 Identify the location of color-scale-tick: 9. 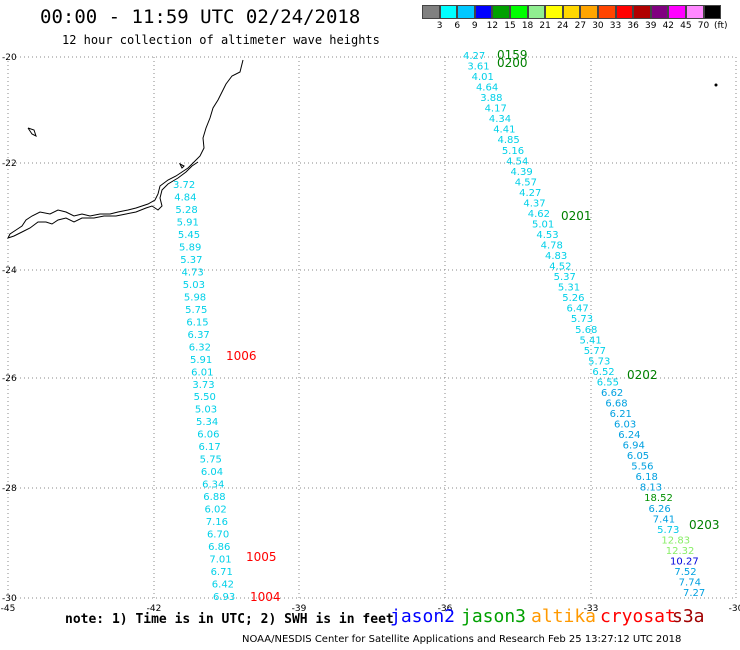
(474, 26).